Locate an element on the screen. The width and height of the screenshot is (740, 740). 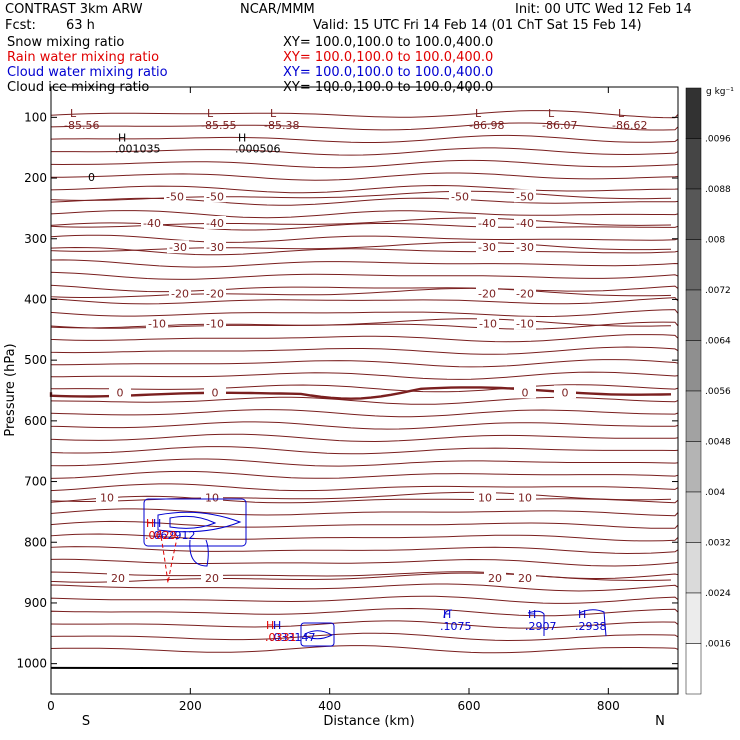
colorbar-label: .0048 is located at coordinates (718, 443).